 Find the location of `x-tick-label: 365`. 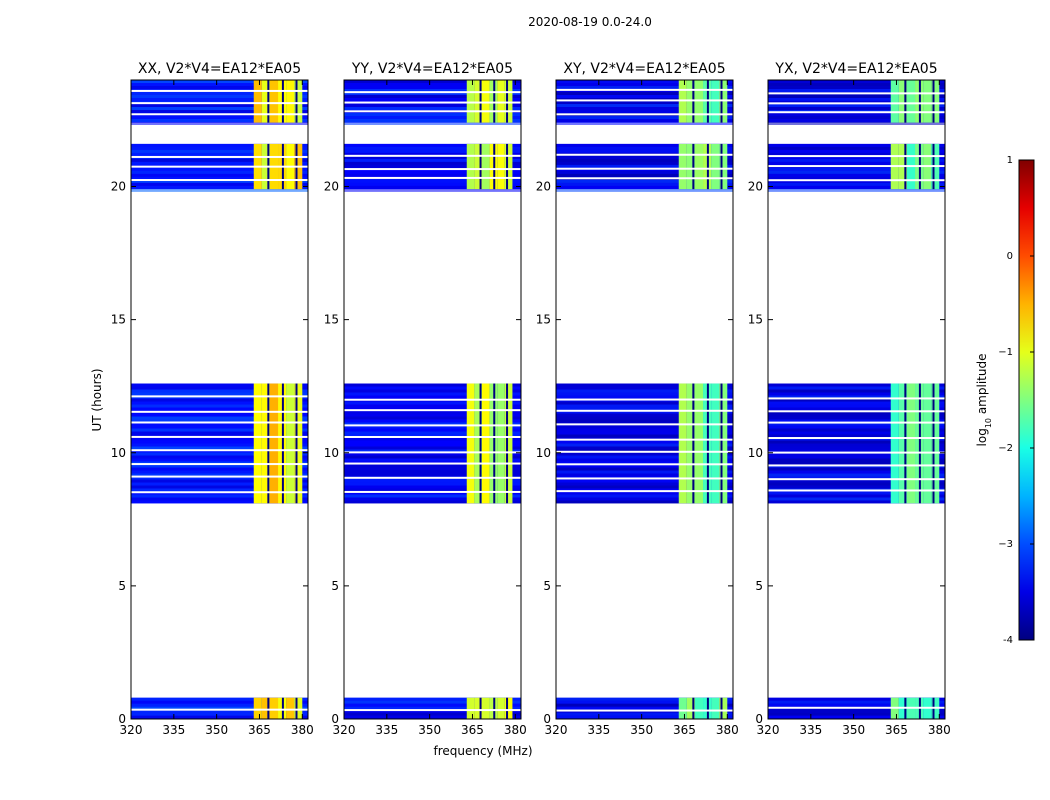

x-tick-label: 365 is located at coordinates (684, 730).